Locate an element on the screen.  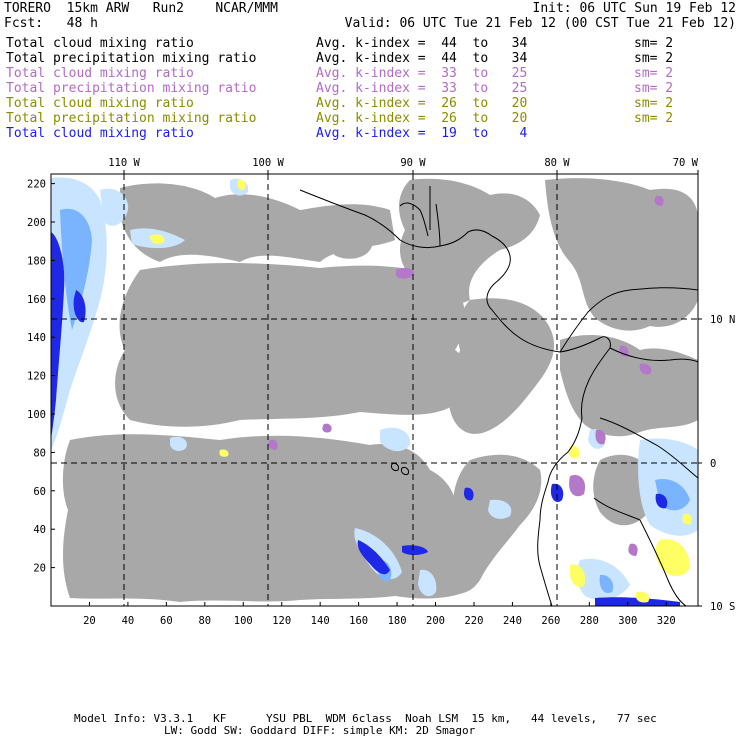
longitude-label: 100 W is located at coordinates (268, 163).